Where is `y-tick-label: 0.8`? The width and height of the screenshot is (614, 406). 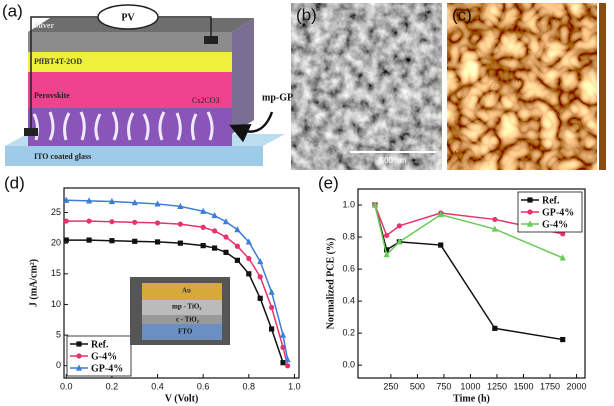 y-tick-label: 0.8 is located at coordinates (348, 236).